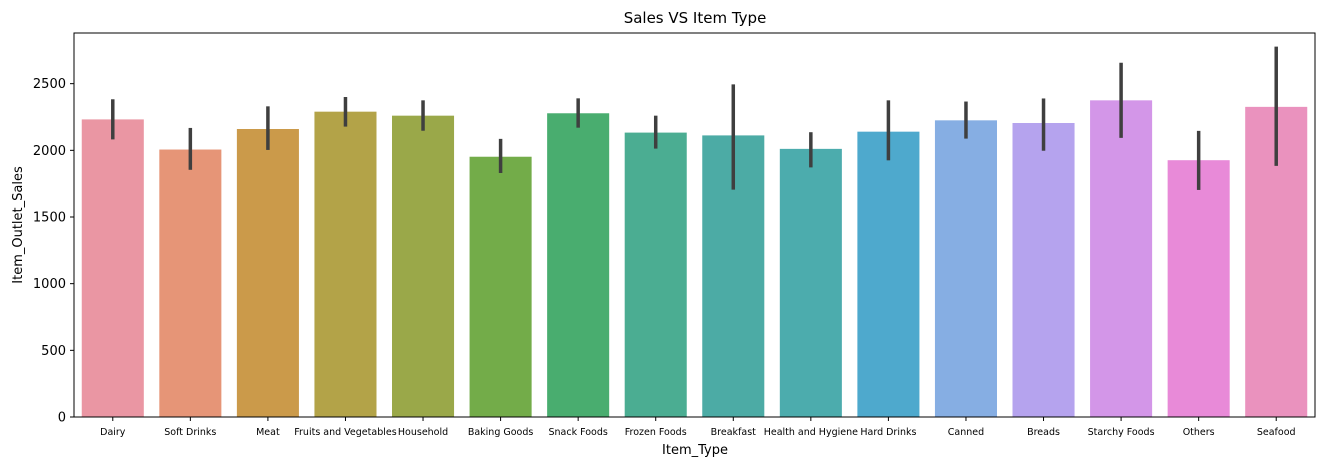 This screenshot has width=1324, height=470. What do you see at coordinates (810, 282) in the screenshot?
I see `bar-health-and-hygiene` at bounding box center [810, 282].